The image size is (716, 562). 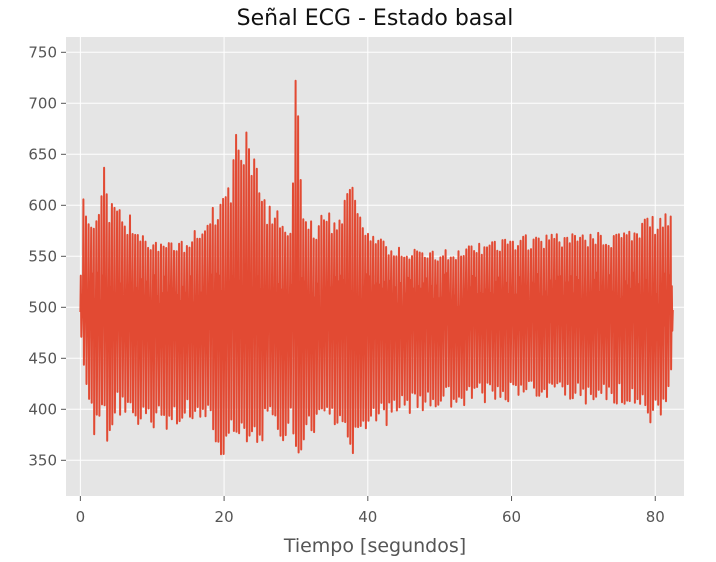 I want to click on x-tick-label: 0, so click(x=81, y=517).